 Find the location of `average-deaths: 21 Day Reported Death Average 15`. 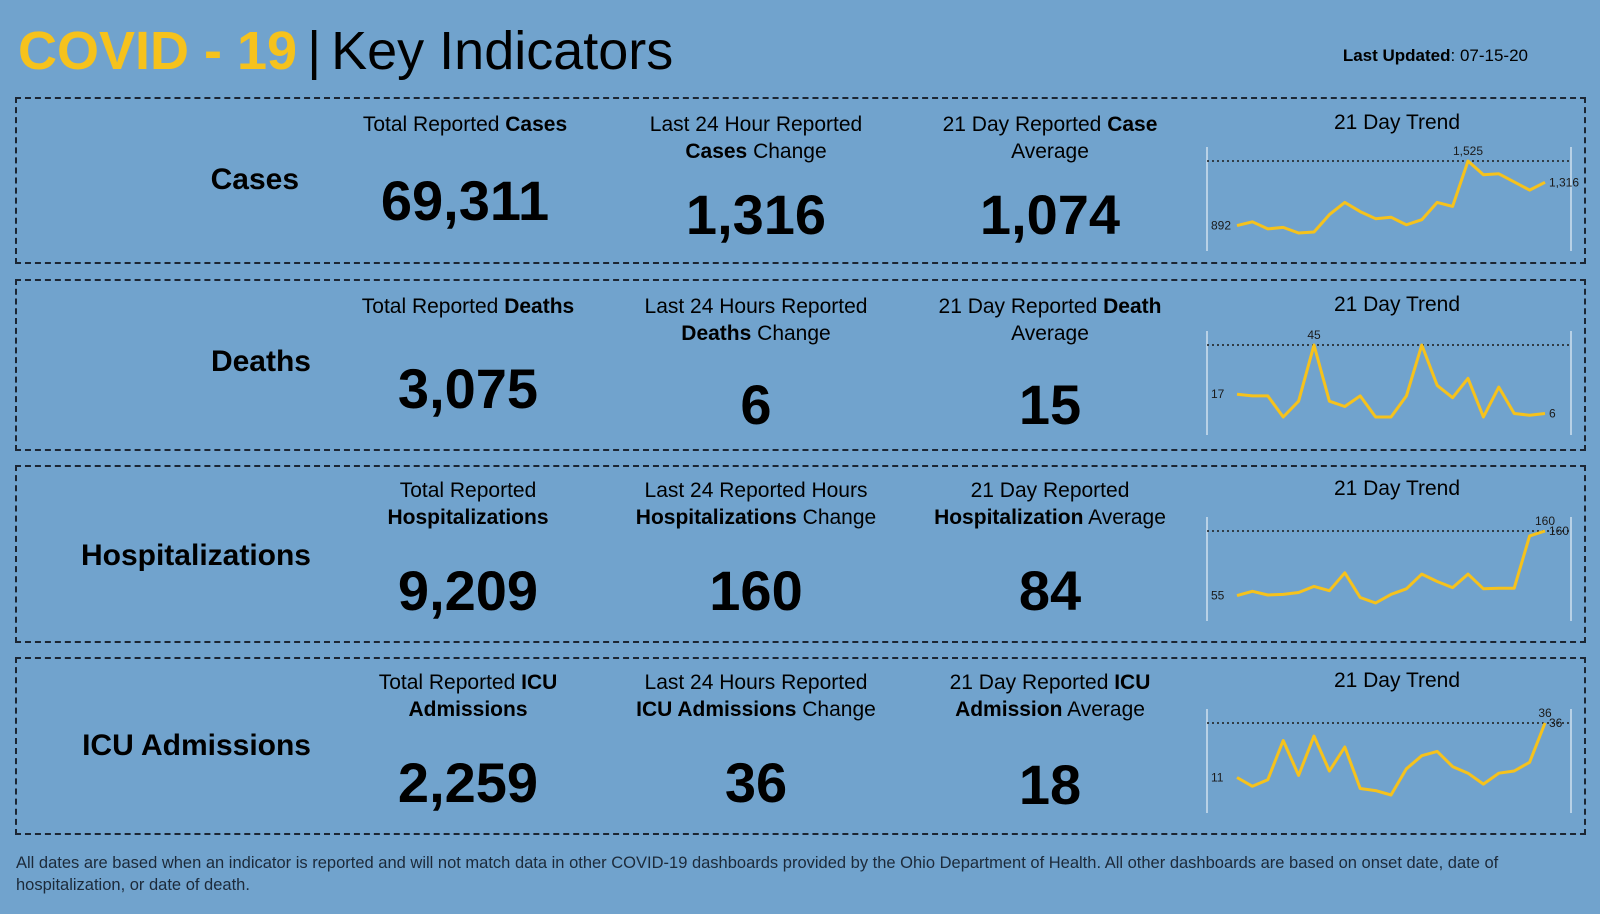

average-deaths: 21 Day Reported Death Average 15 is located at coordinates (1050, 368).